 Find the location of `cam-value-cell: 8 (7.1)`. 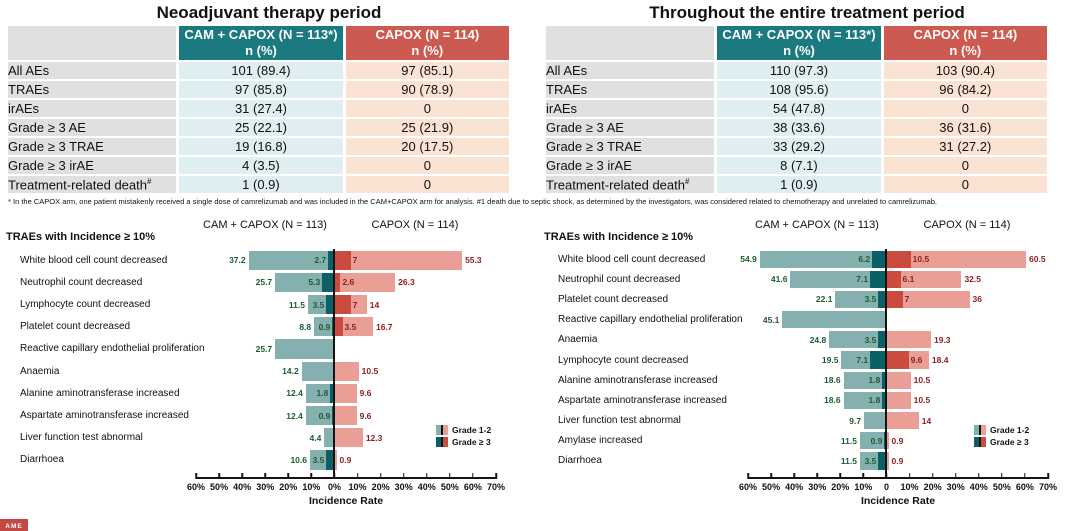

cam-value-cell: 8 (7.1) is located at coordinates (799, 165).